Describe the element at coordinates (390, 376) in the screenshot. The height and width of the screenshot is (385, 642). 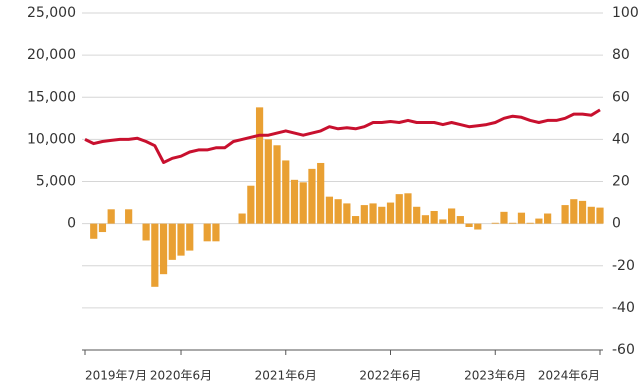
I see `x-tick-label: 2022年6月` at that location.